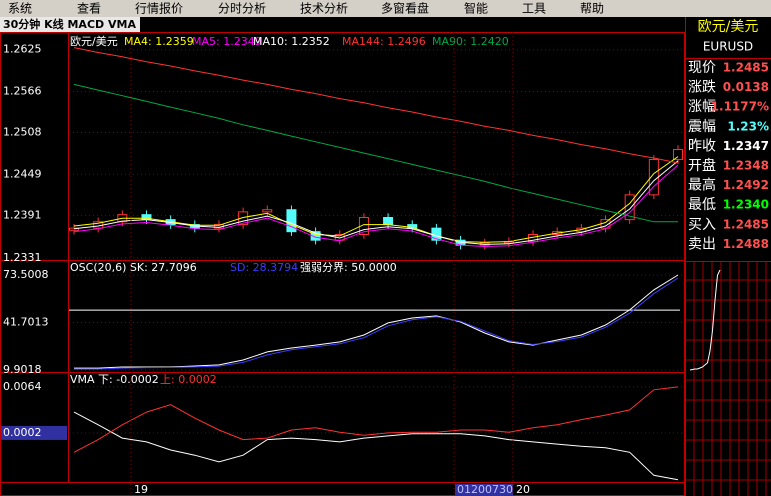  What do you see at coordinates (746, 185) in the screenshot?
I see `quote-value: 1.2492` at bounding box center [746, 185].